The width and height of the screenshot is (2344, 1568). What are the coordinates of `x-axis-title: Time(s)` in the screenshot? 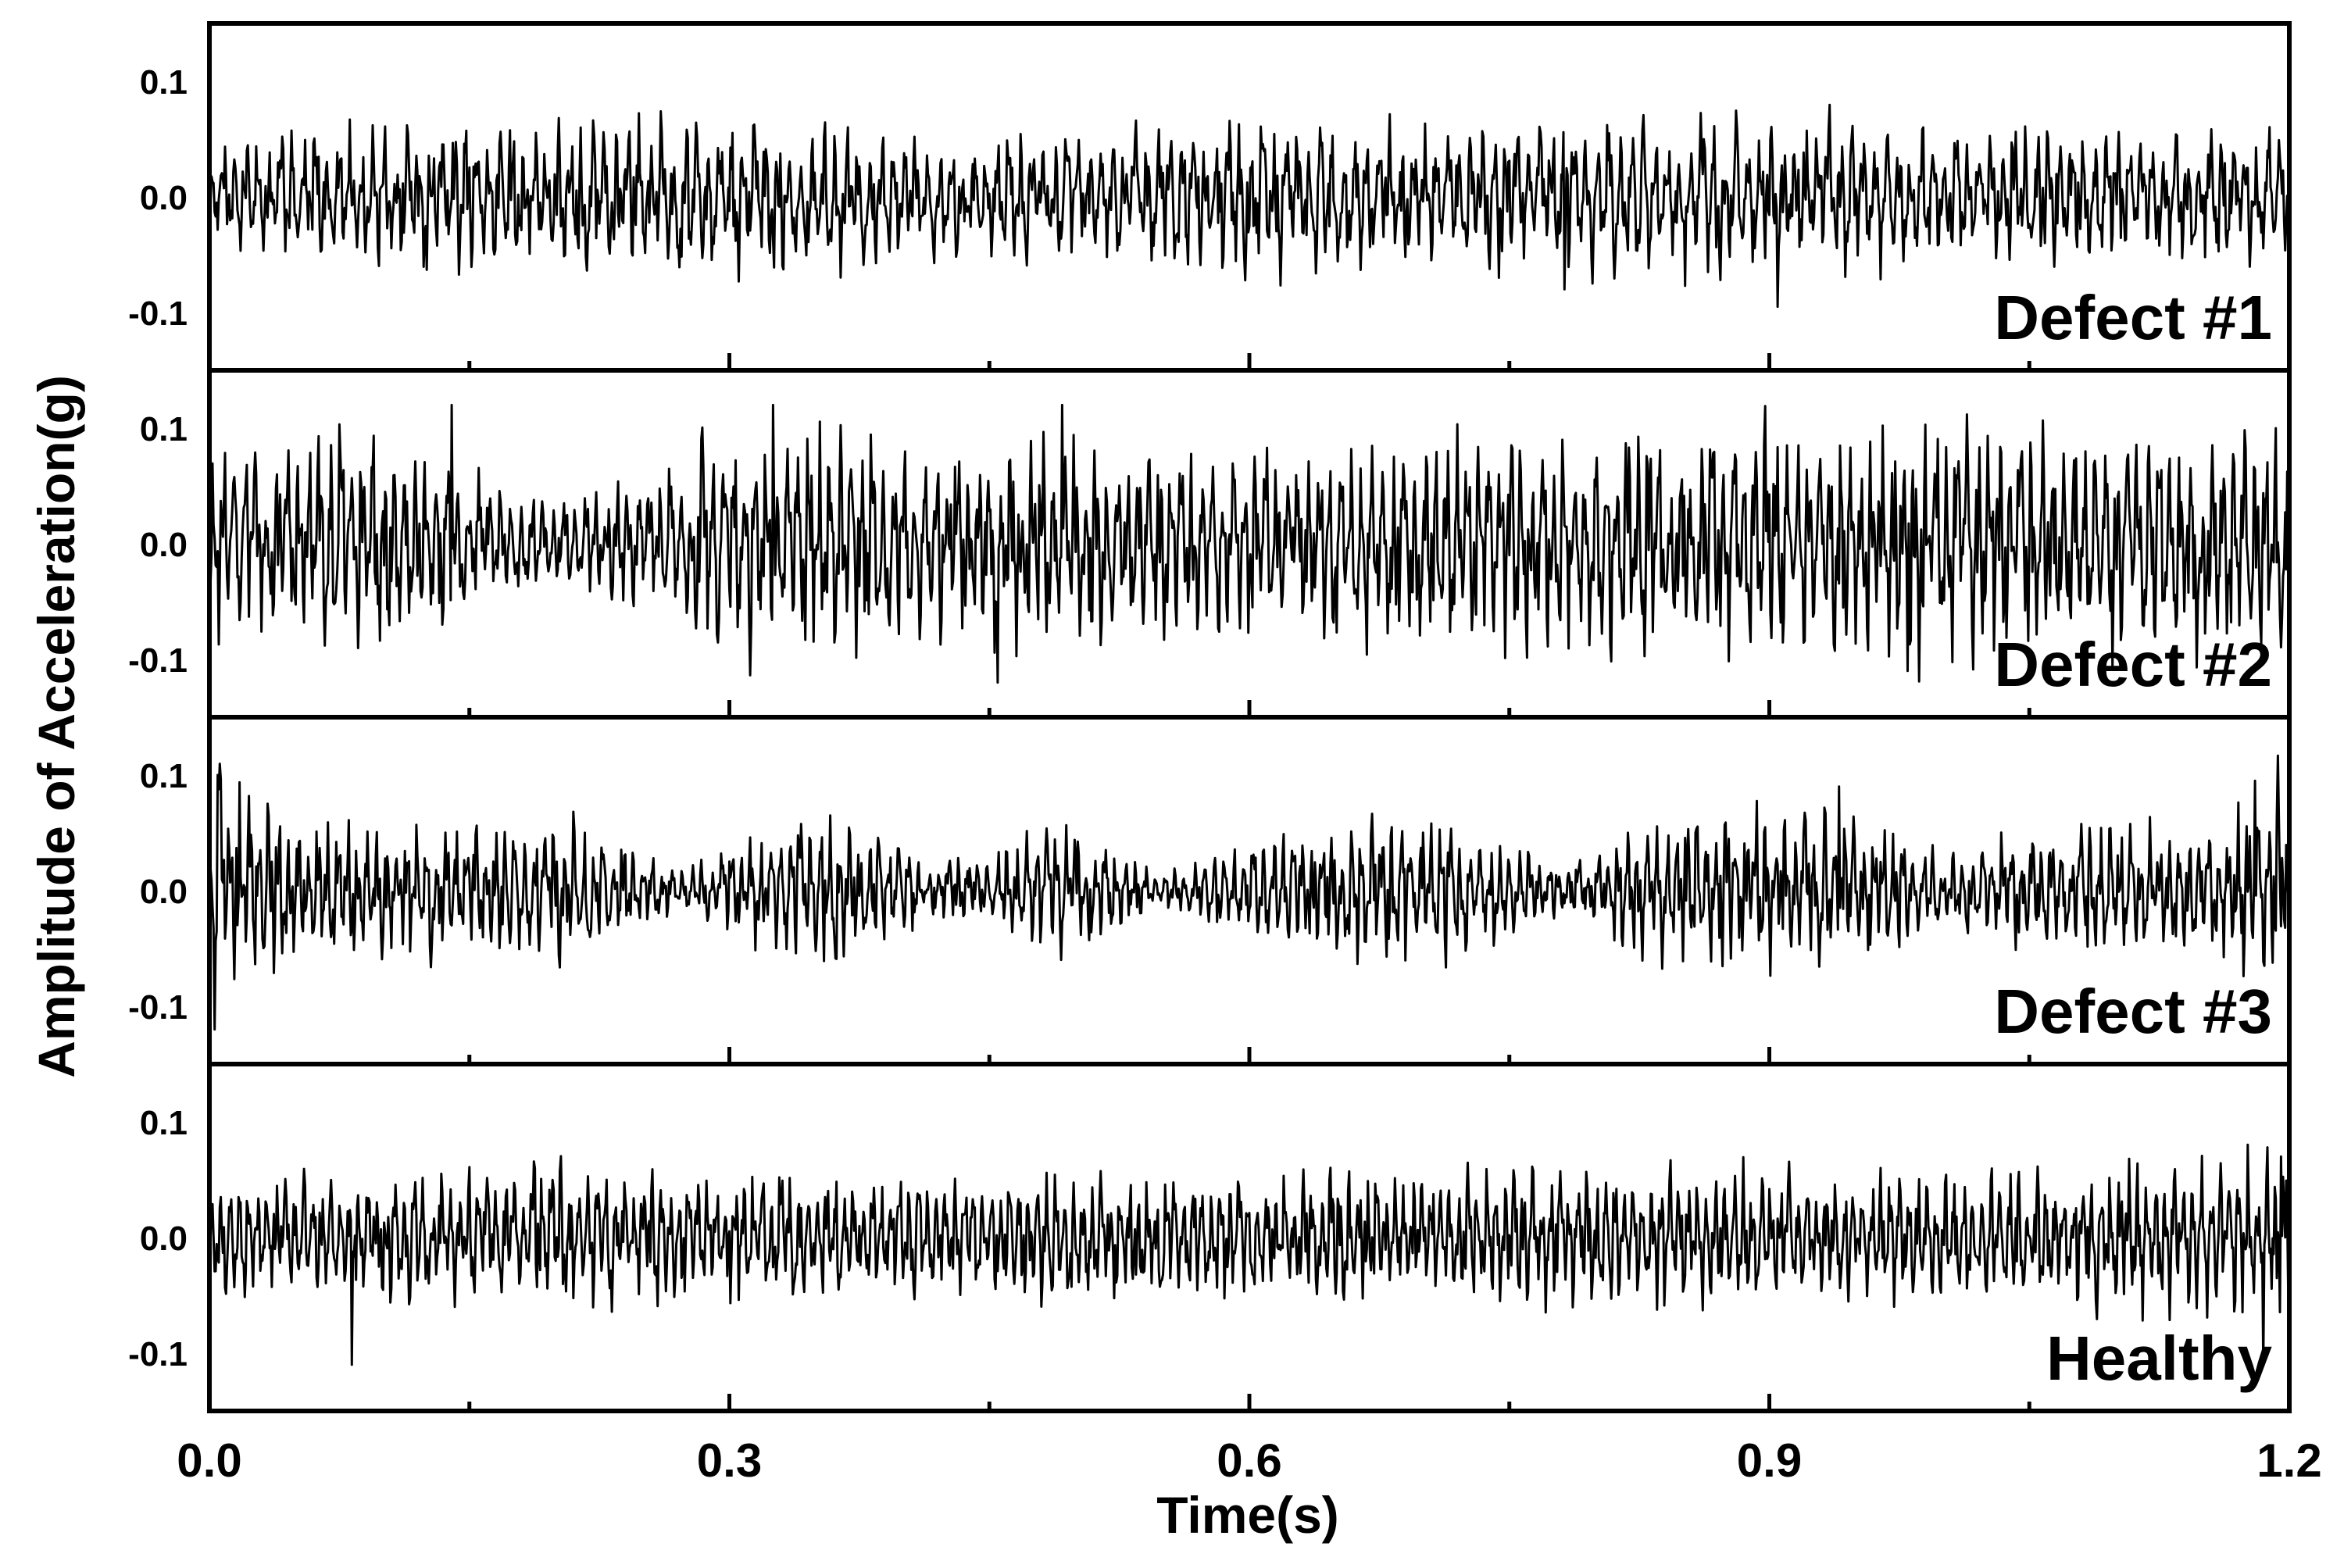 It's located at (1247, 1515).